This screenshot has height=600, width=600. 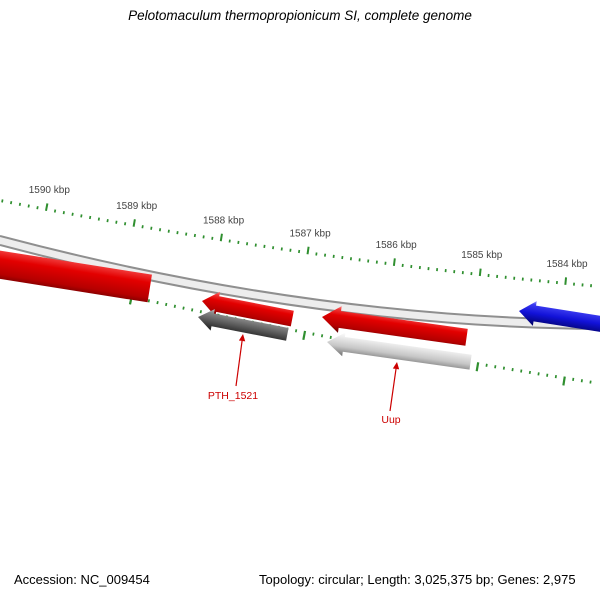 I want to click on gene-arrow-uup, so click(x=398, y=352).